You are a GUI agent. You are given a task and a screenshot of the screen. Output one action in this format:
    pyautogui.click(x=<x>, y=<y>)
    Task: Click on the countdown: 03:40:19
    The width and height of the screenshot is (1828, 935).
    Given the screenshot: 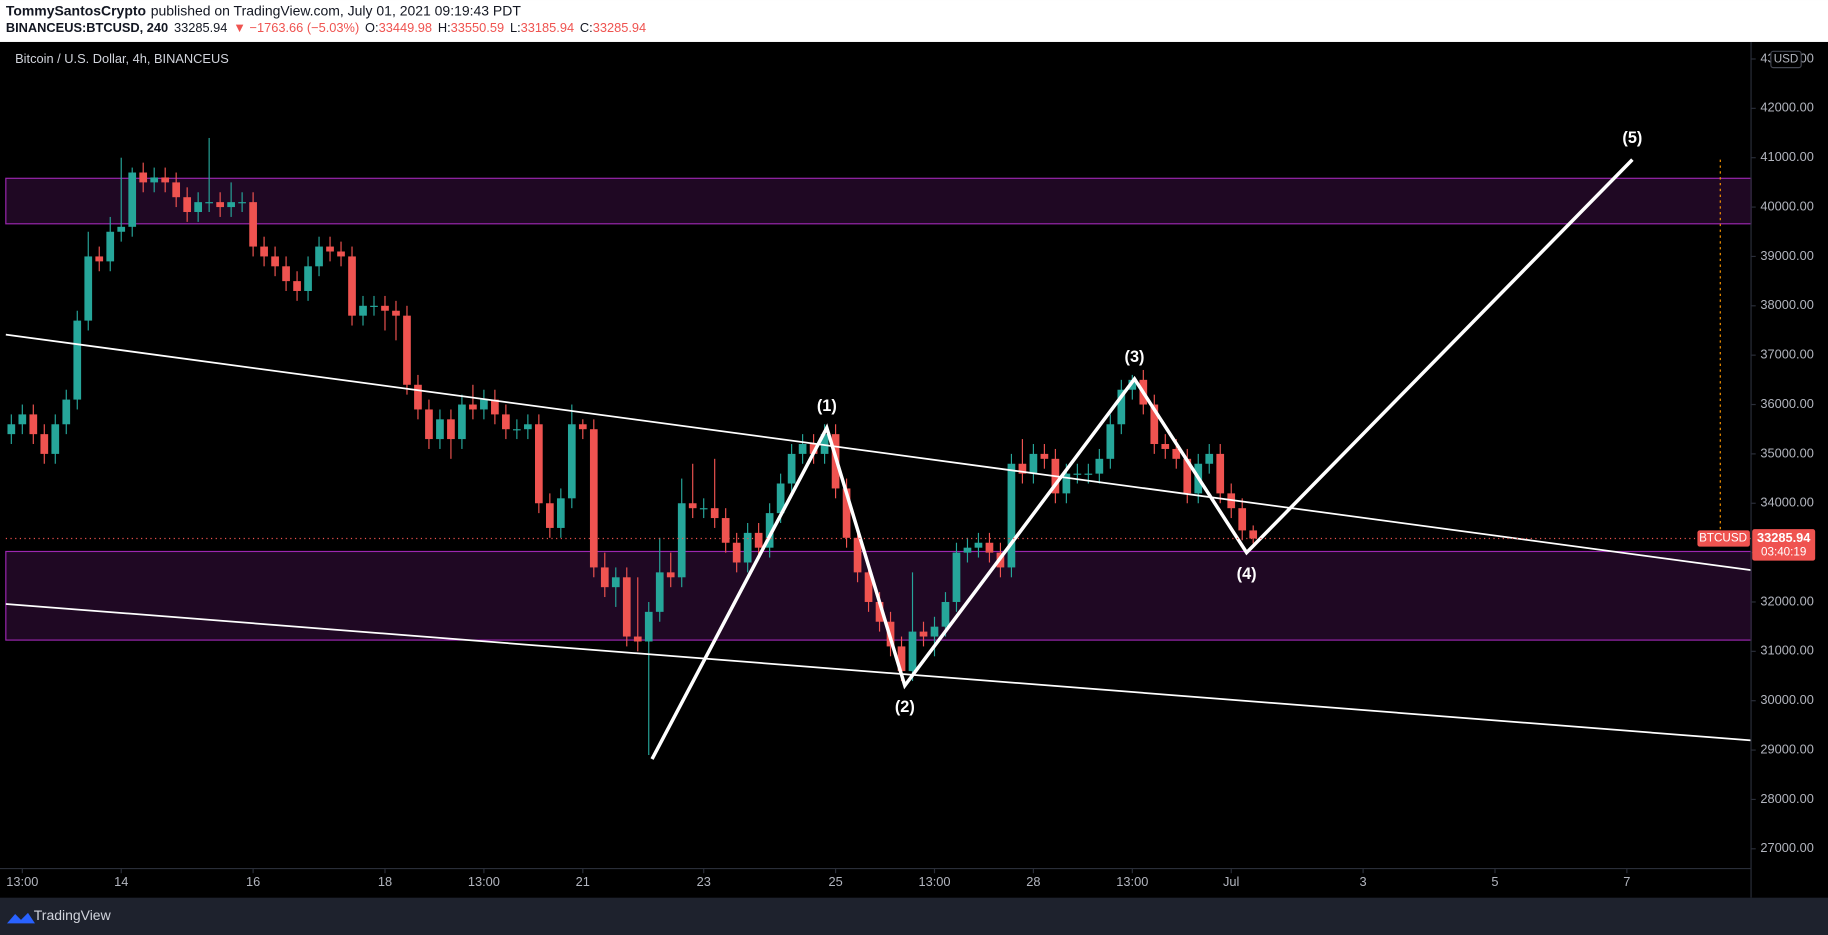 What is the action you would take?
    pyautogui.click(x=1783, y=552)
    